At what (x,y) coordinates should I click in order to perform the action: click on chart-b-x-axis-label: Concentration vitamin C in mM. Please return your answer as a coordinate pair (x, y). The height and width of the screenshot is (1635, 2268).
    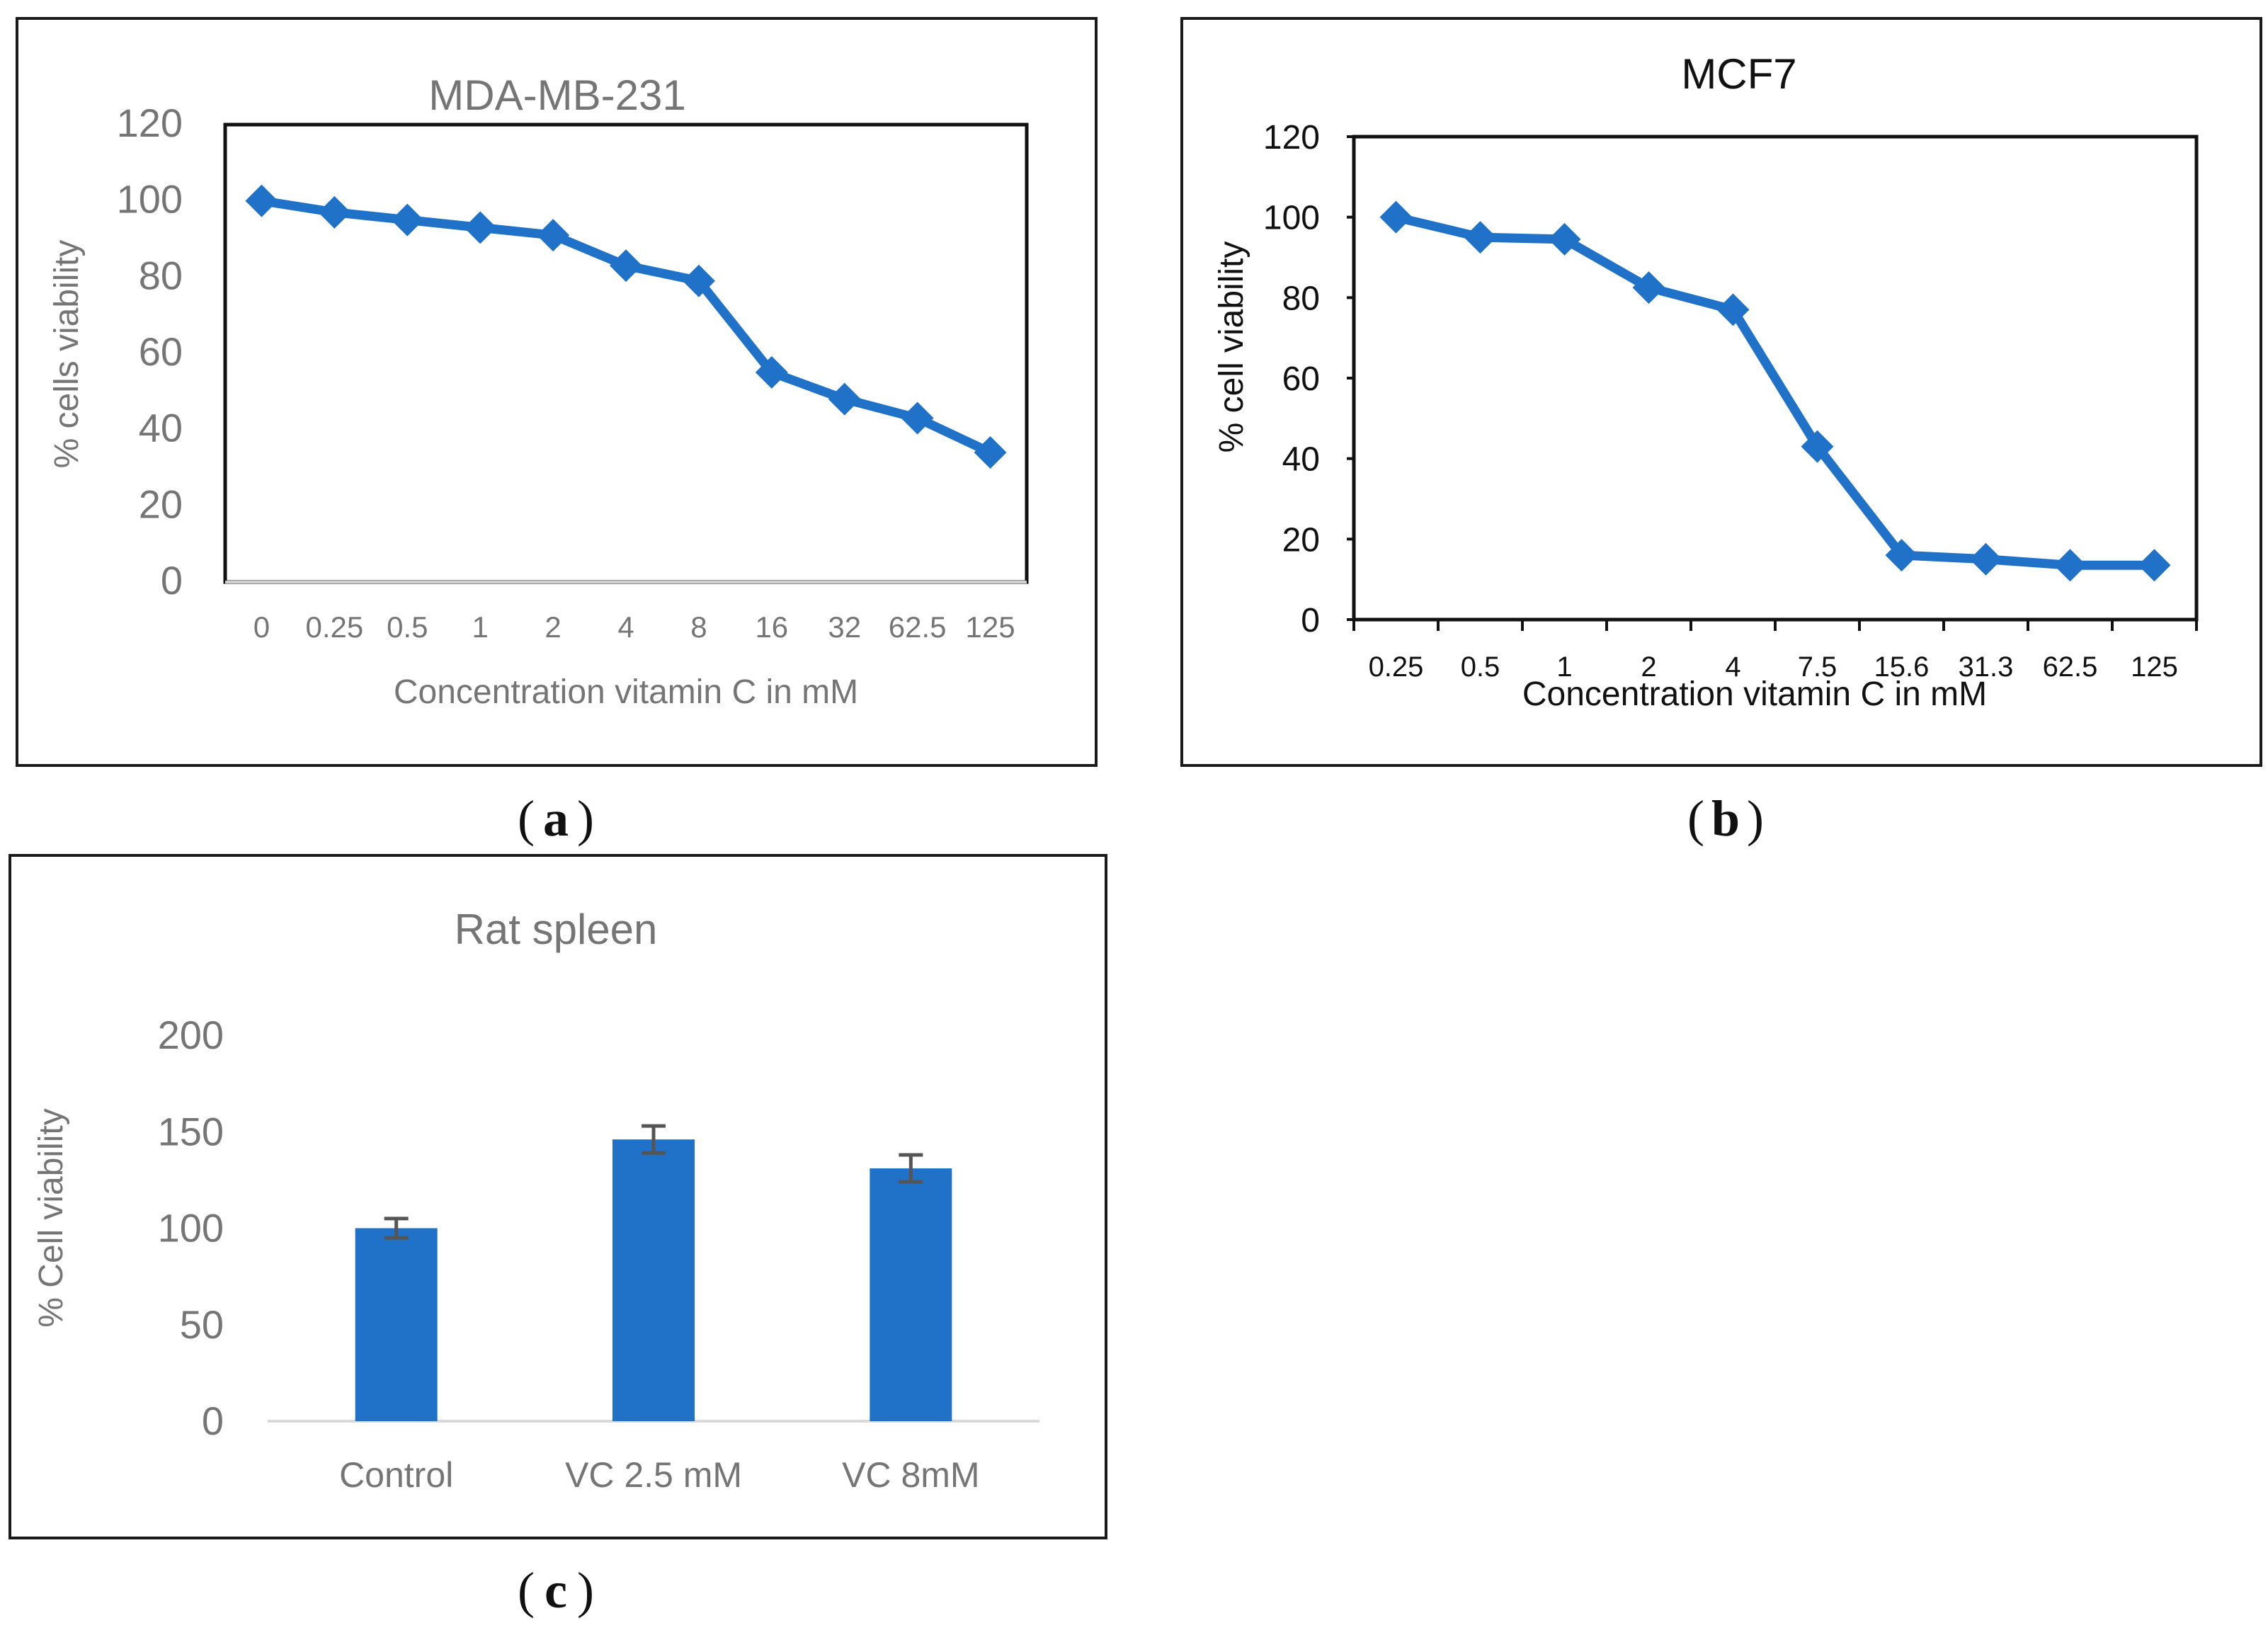
    Looking at the image, I should click on (1754, 694).